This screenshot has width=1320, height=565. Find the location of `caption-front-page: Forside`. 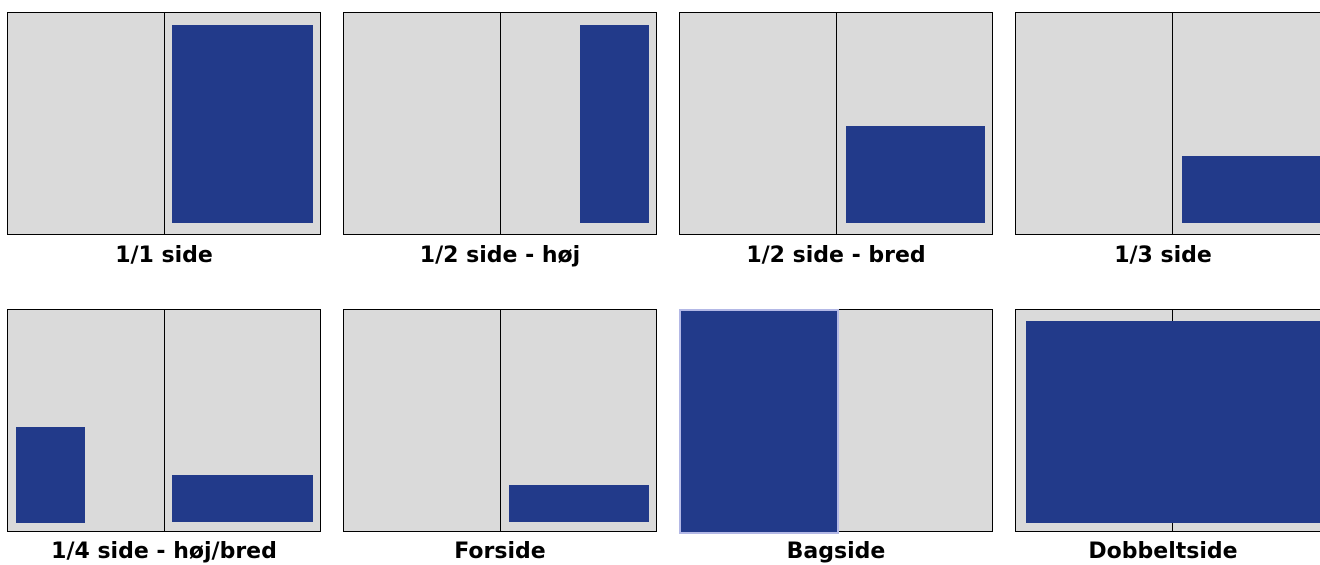

caption-front-page: Forside is located at coordinates (500, 551).